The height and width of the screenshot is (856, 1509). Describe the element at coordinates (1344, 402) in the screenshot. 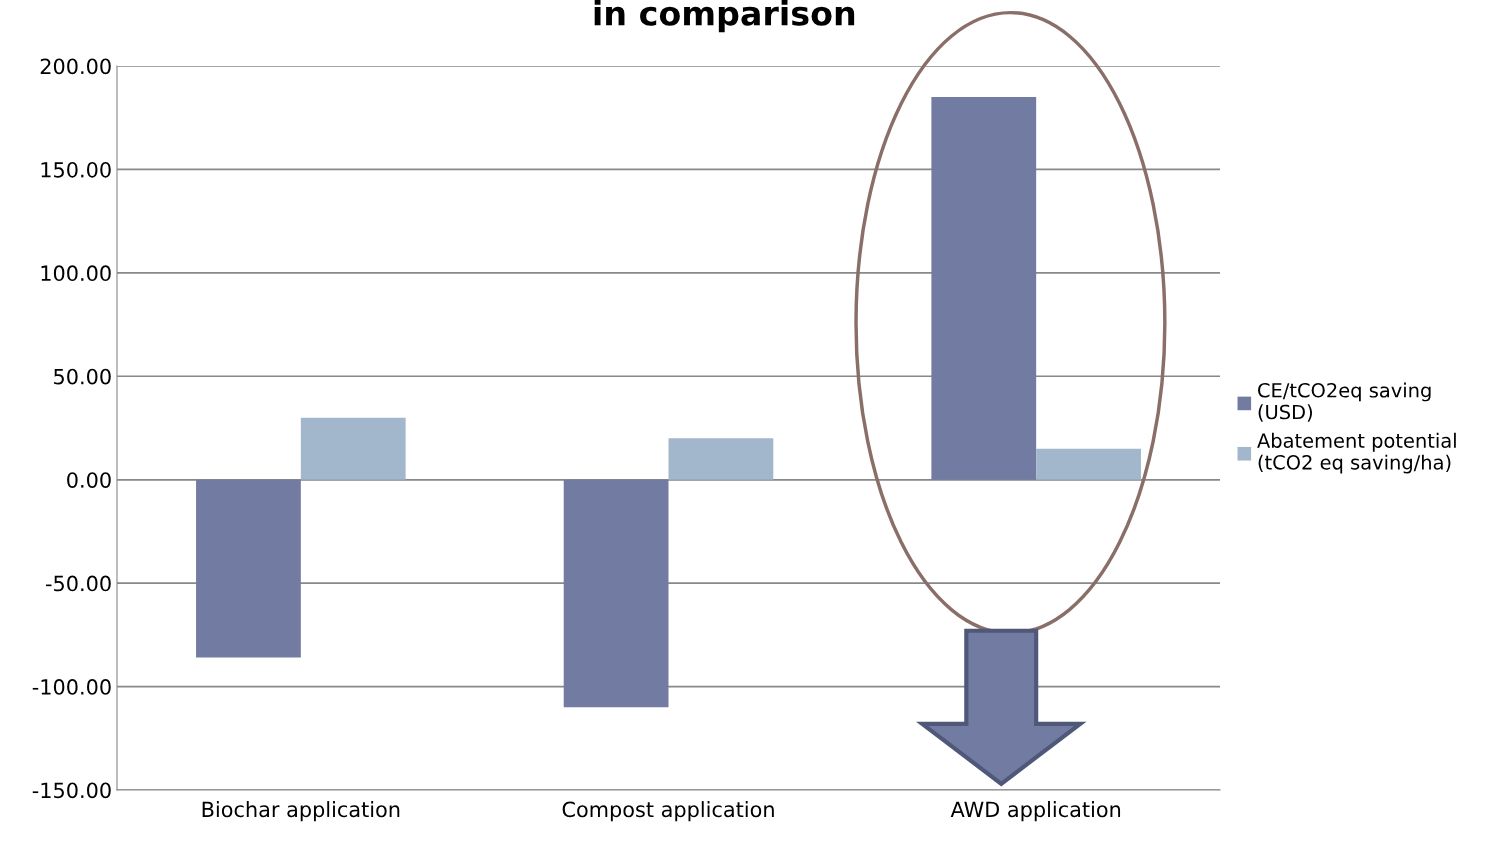

I see `legend-label: CE/tCO2eq saving (USD)` at that location.